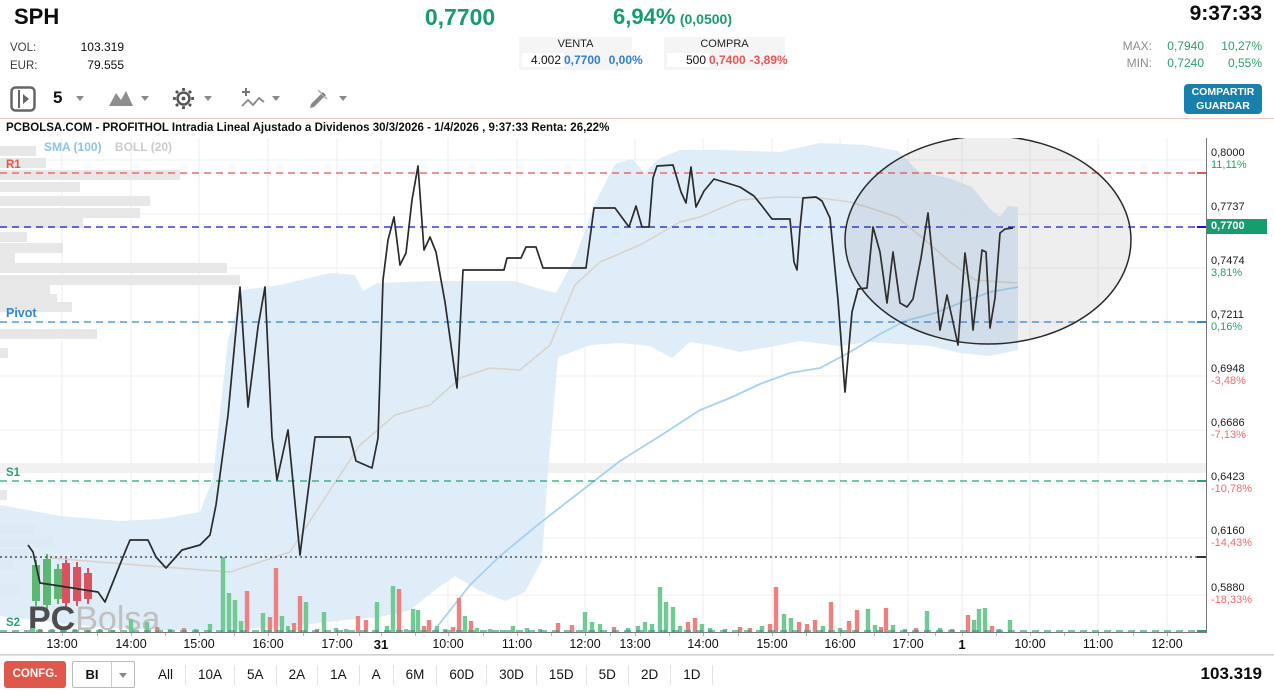  I want to click on range-button-1A: 1A, so click(339, 675).